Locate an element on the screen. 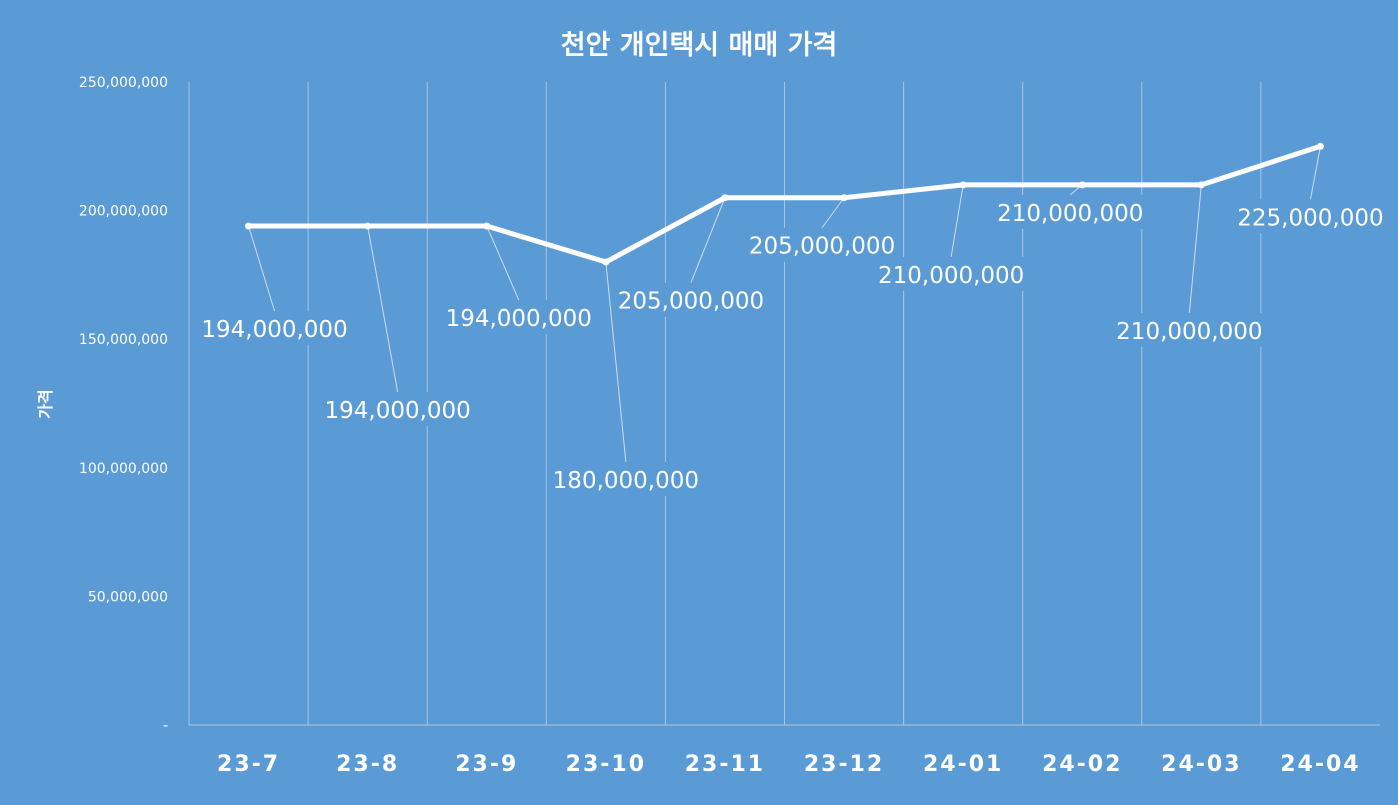 The height and width of the screenshot is (805, 1398). x-tick-label: 23-7 is located at coordinates (248, 764).